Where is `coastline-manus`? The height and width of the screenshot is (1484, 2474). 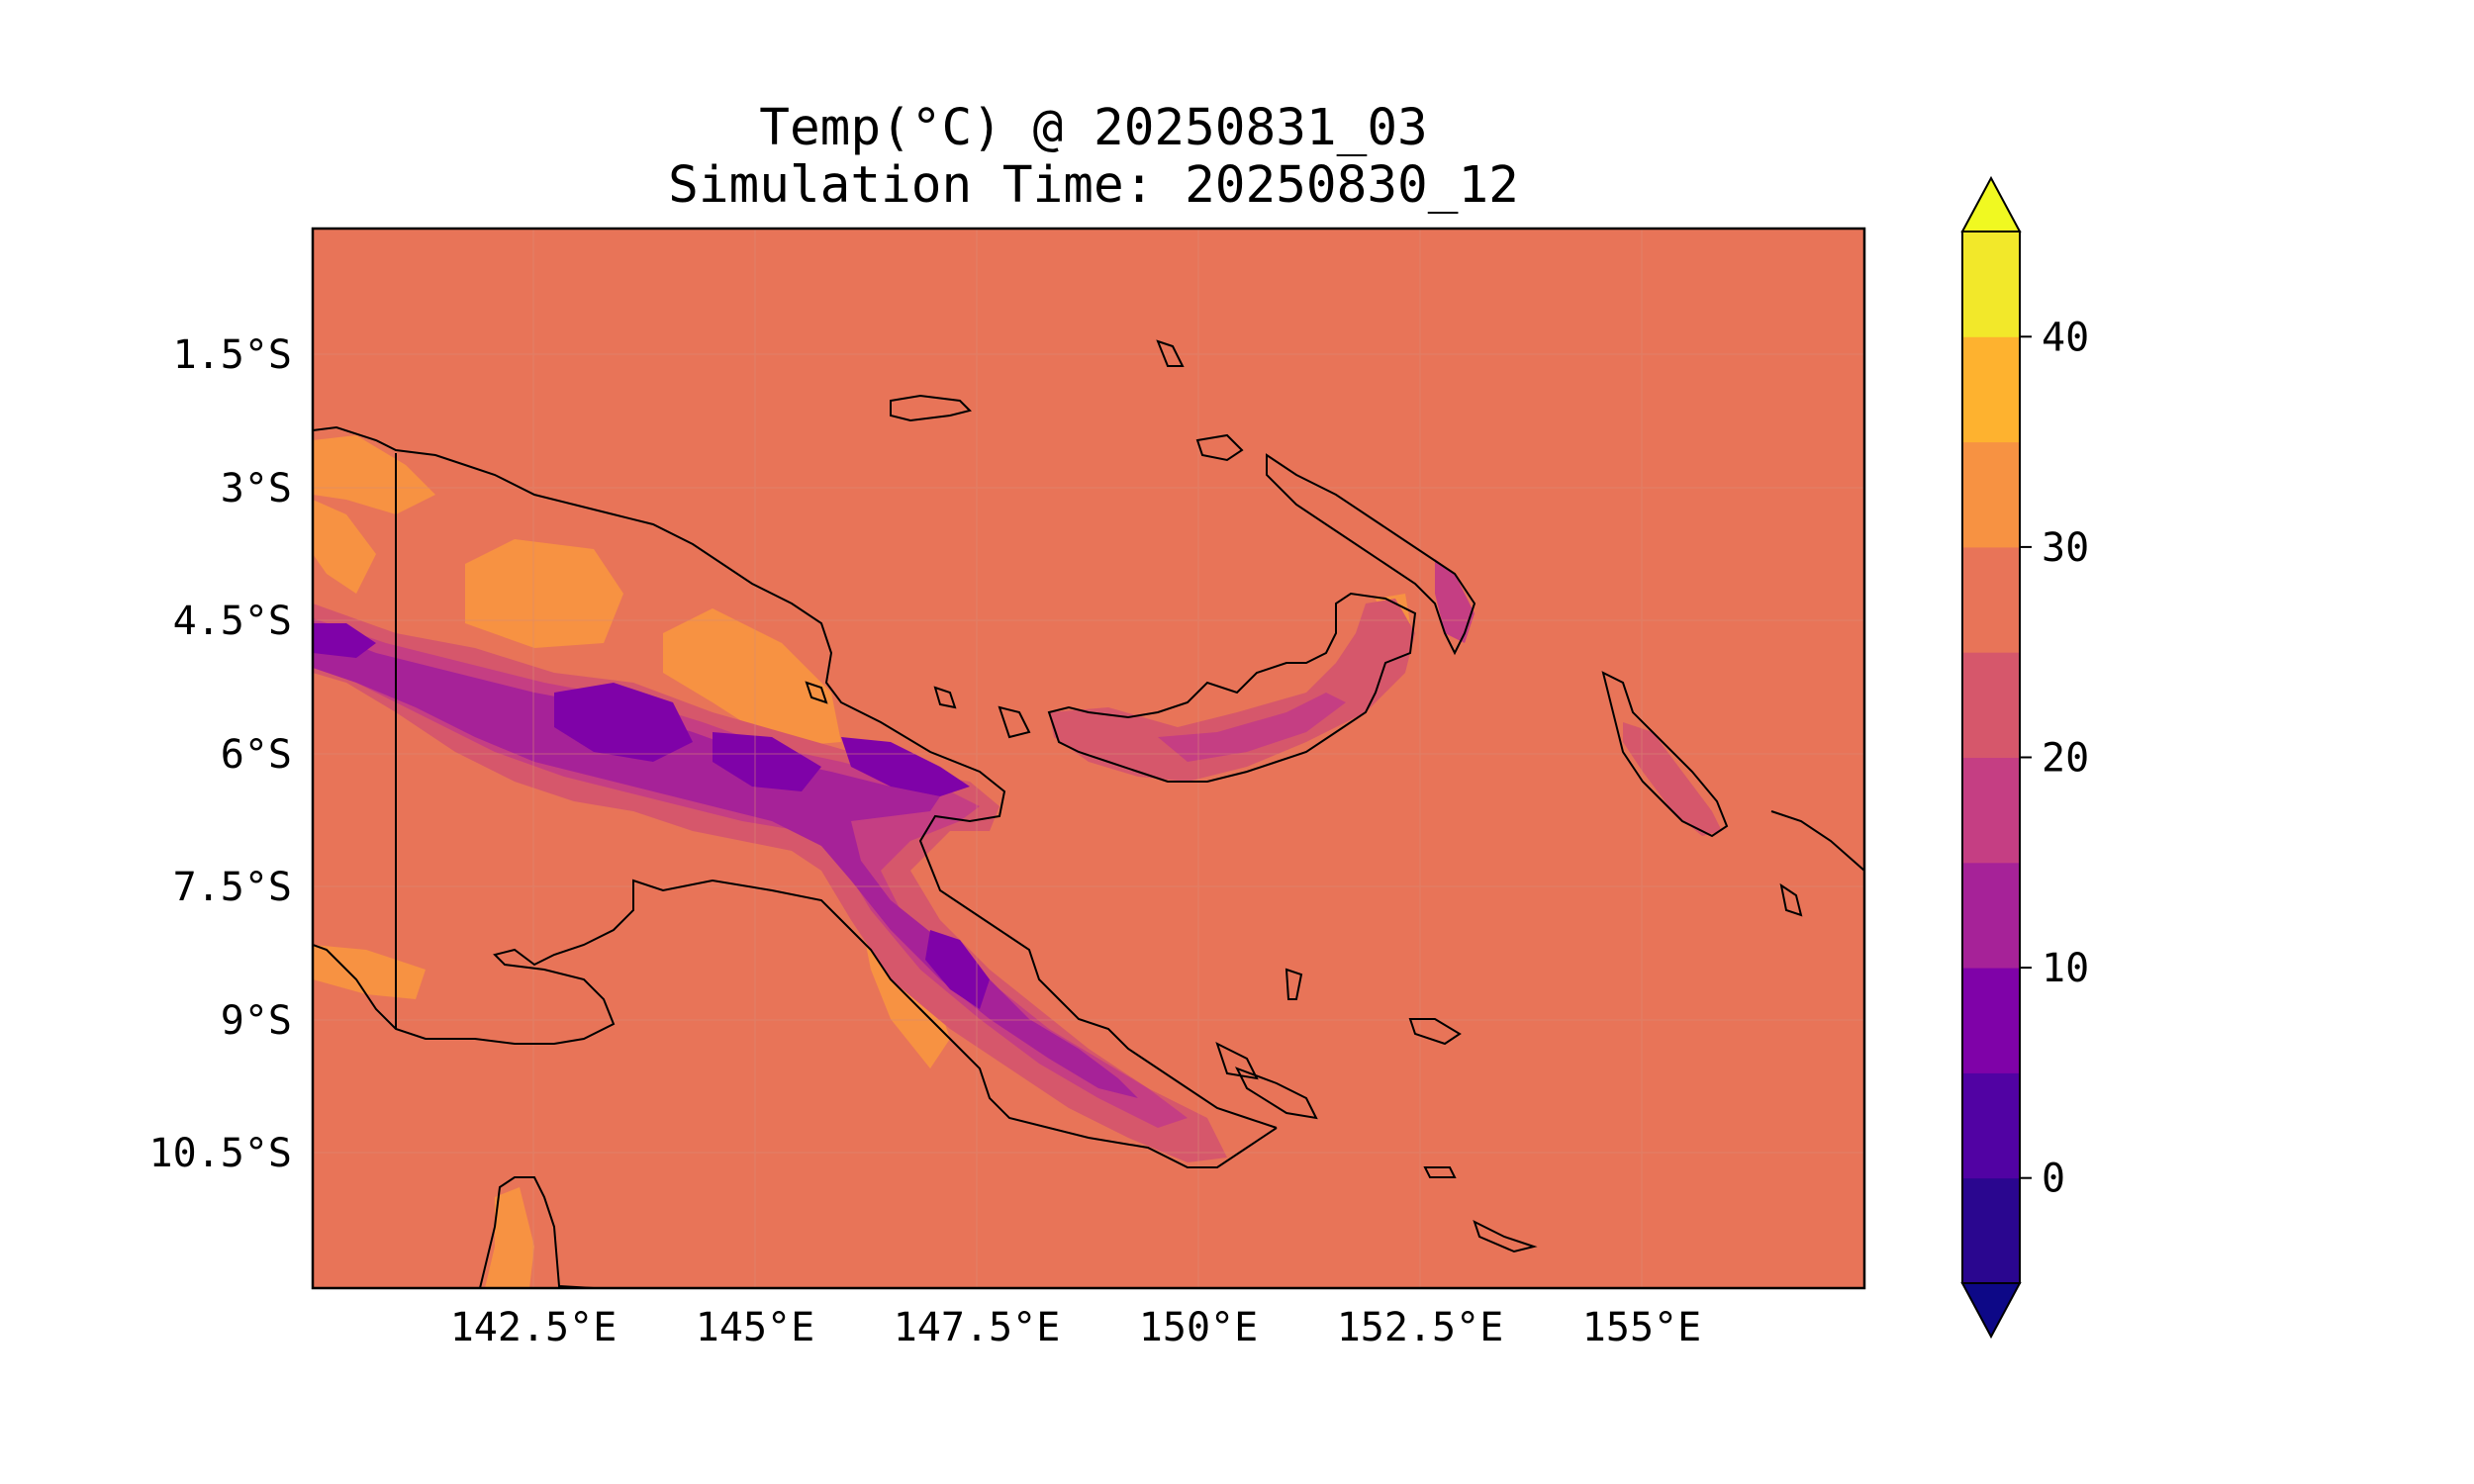
coastline-manus is located at coordinates (931, 408).